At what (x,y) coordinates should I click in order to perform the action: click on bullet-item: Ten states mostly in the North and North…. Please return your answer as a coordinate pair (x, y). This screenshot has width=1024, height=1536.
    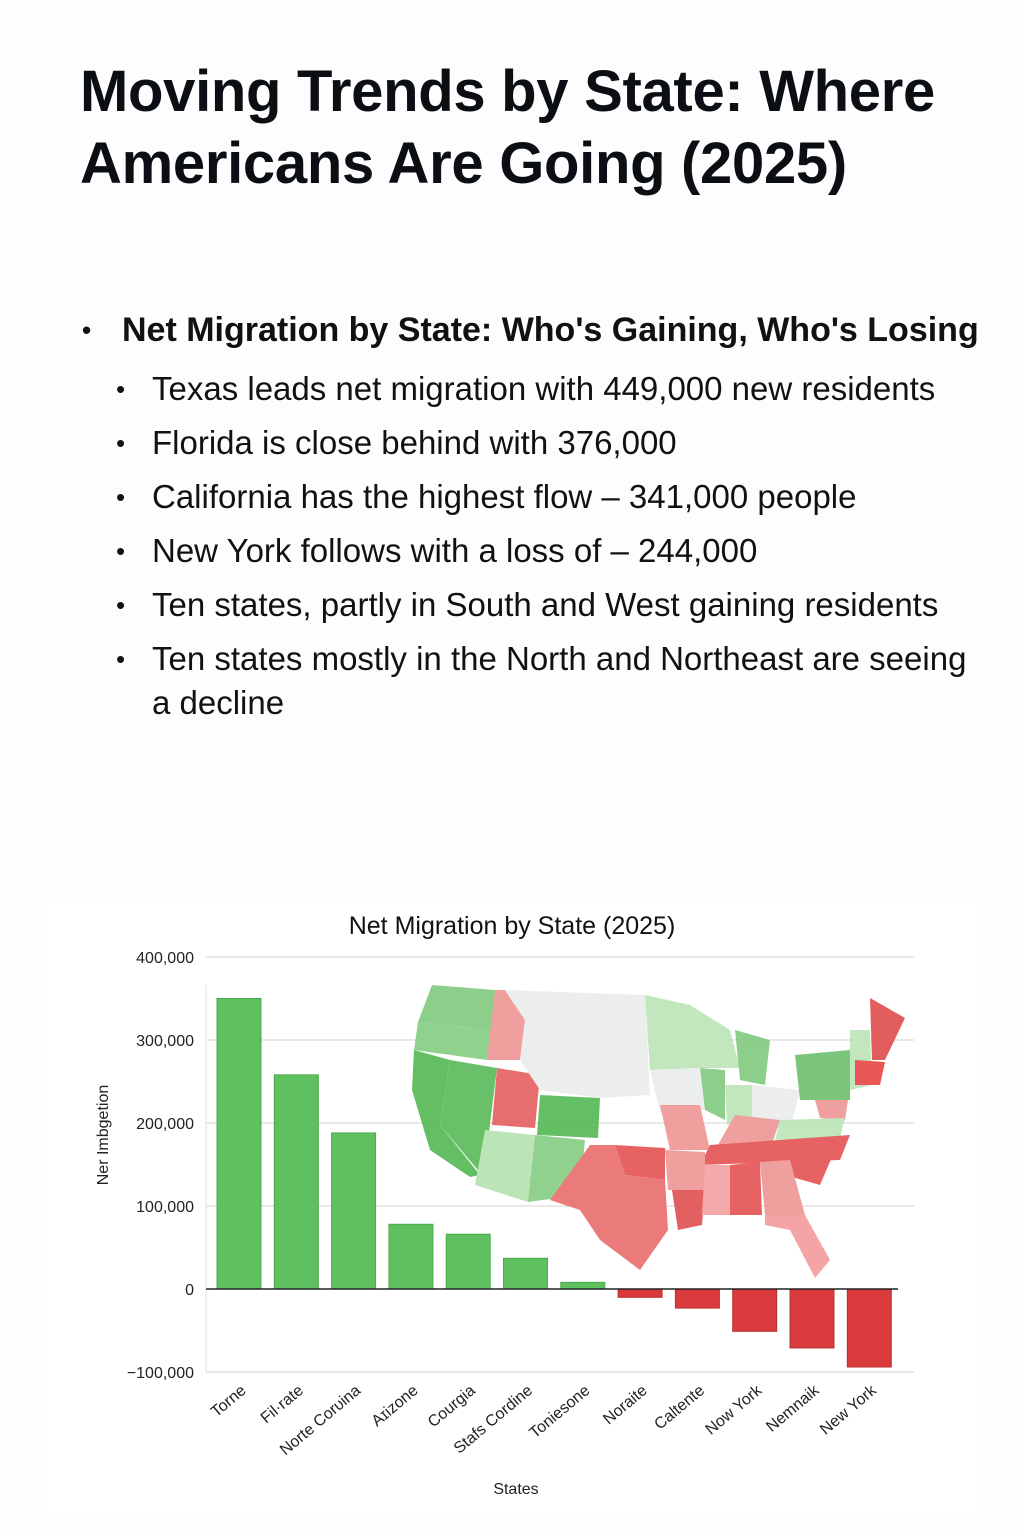
    Looking at the image, I should click on (530, 681).